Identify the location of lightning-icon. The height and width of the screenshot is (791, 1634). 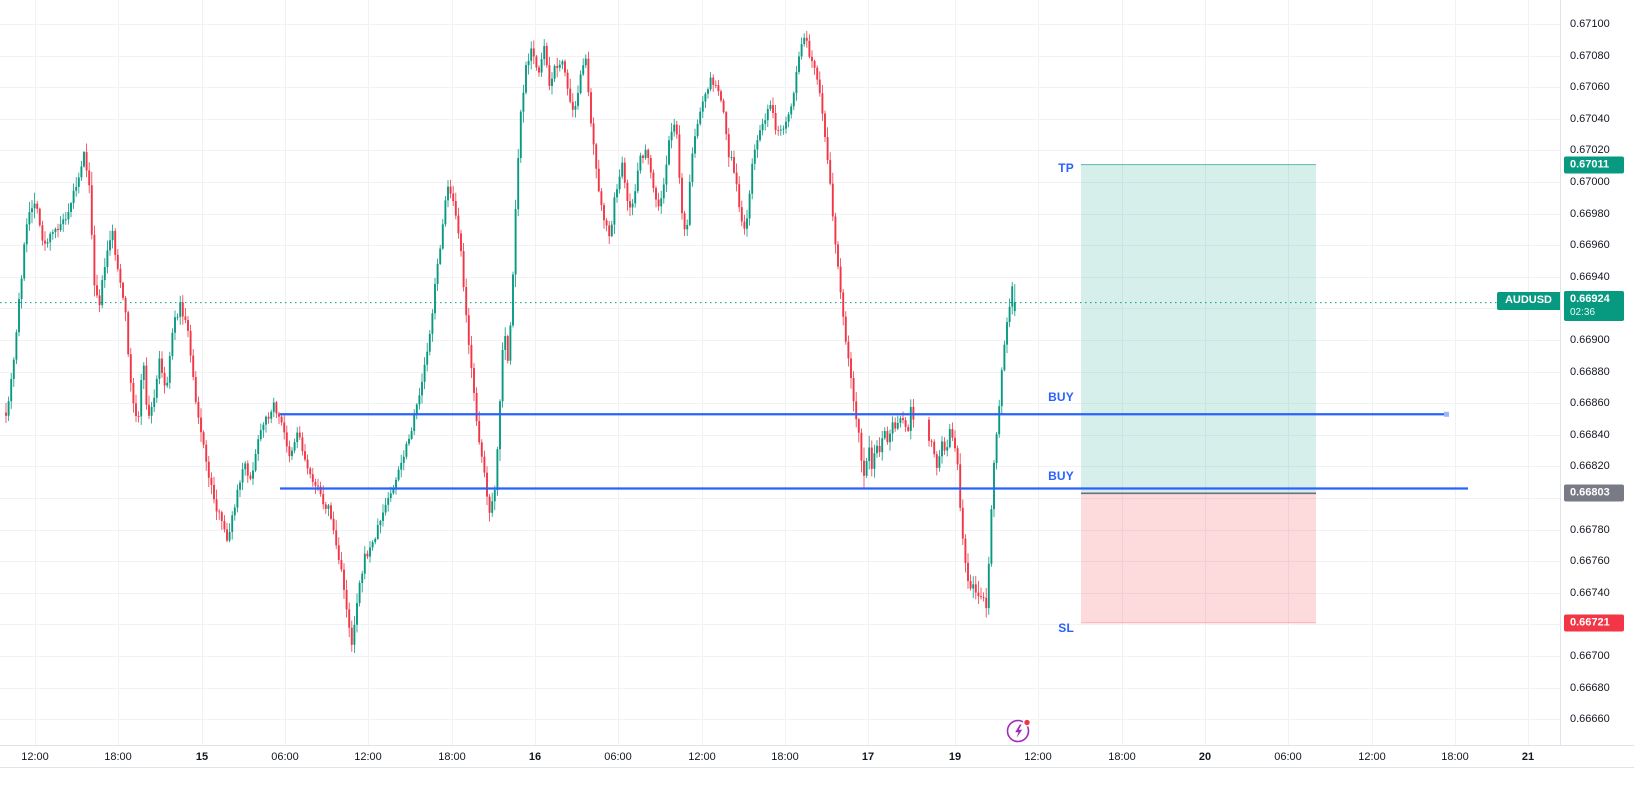
(1019, 730).